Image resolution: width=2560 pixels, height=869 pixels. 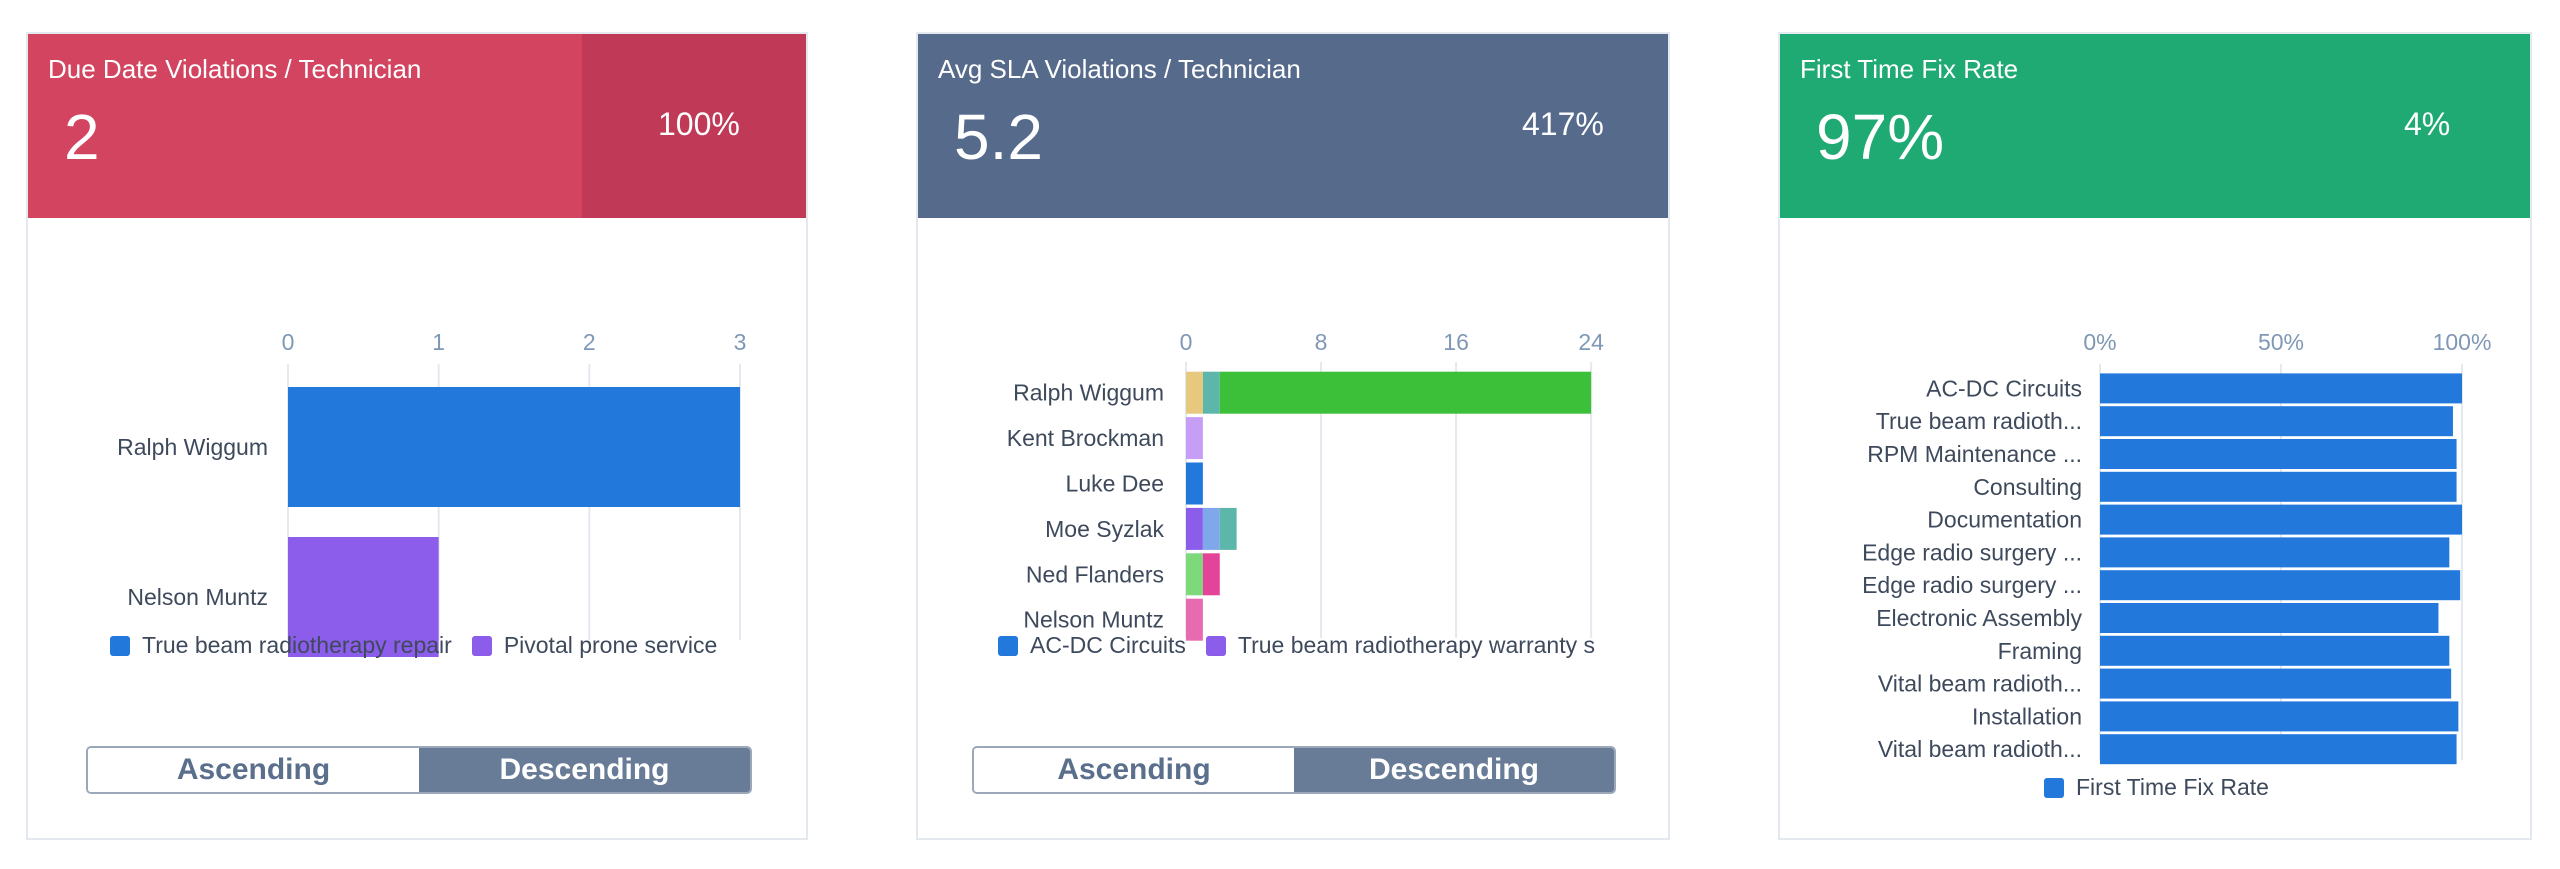 What do you see at coordinates (417, 126) in the screenshot?
I see `card-header: Due Date Violations / Technician 2 100%` at bounding box center [417, 126].